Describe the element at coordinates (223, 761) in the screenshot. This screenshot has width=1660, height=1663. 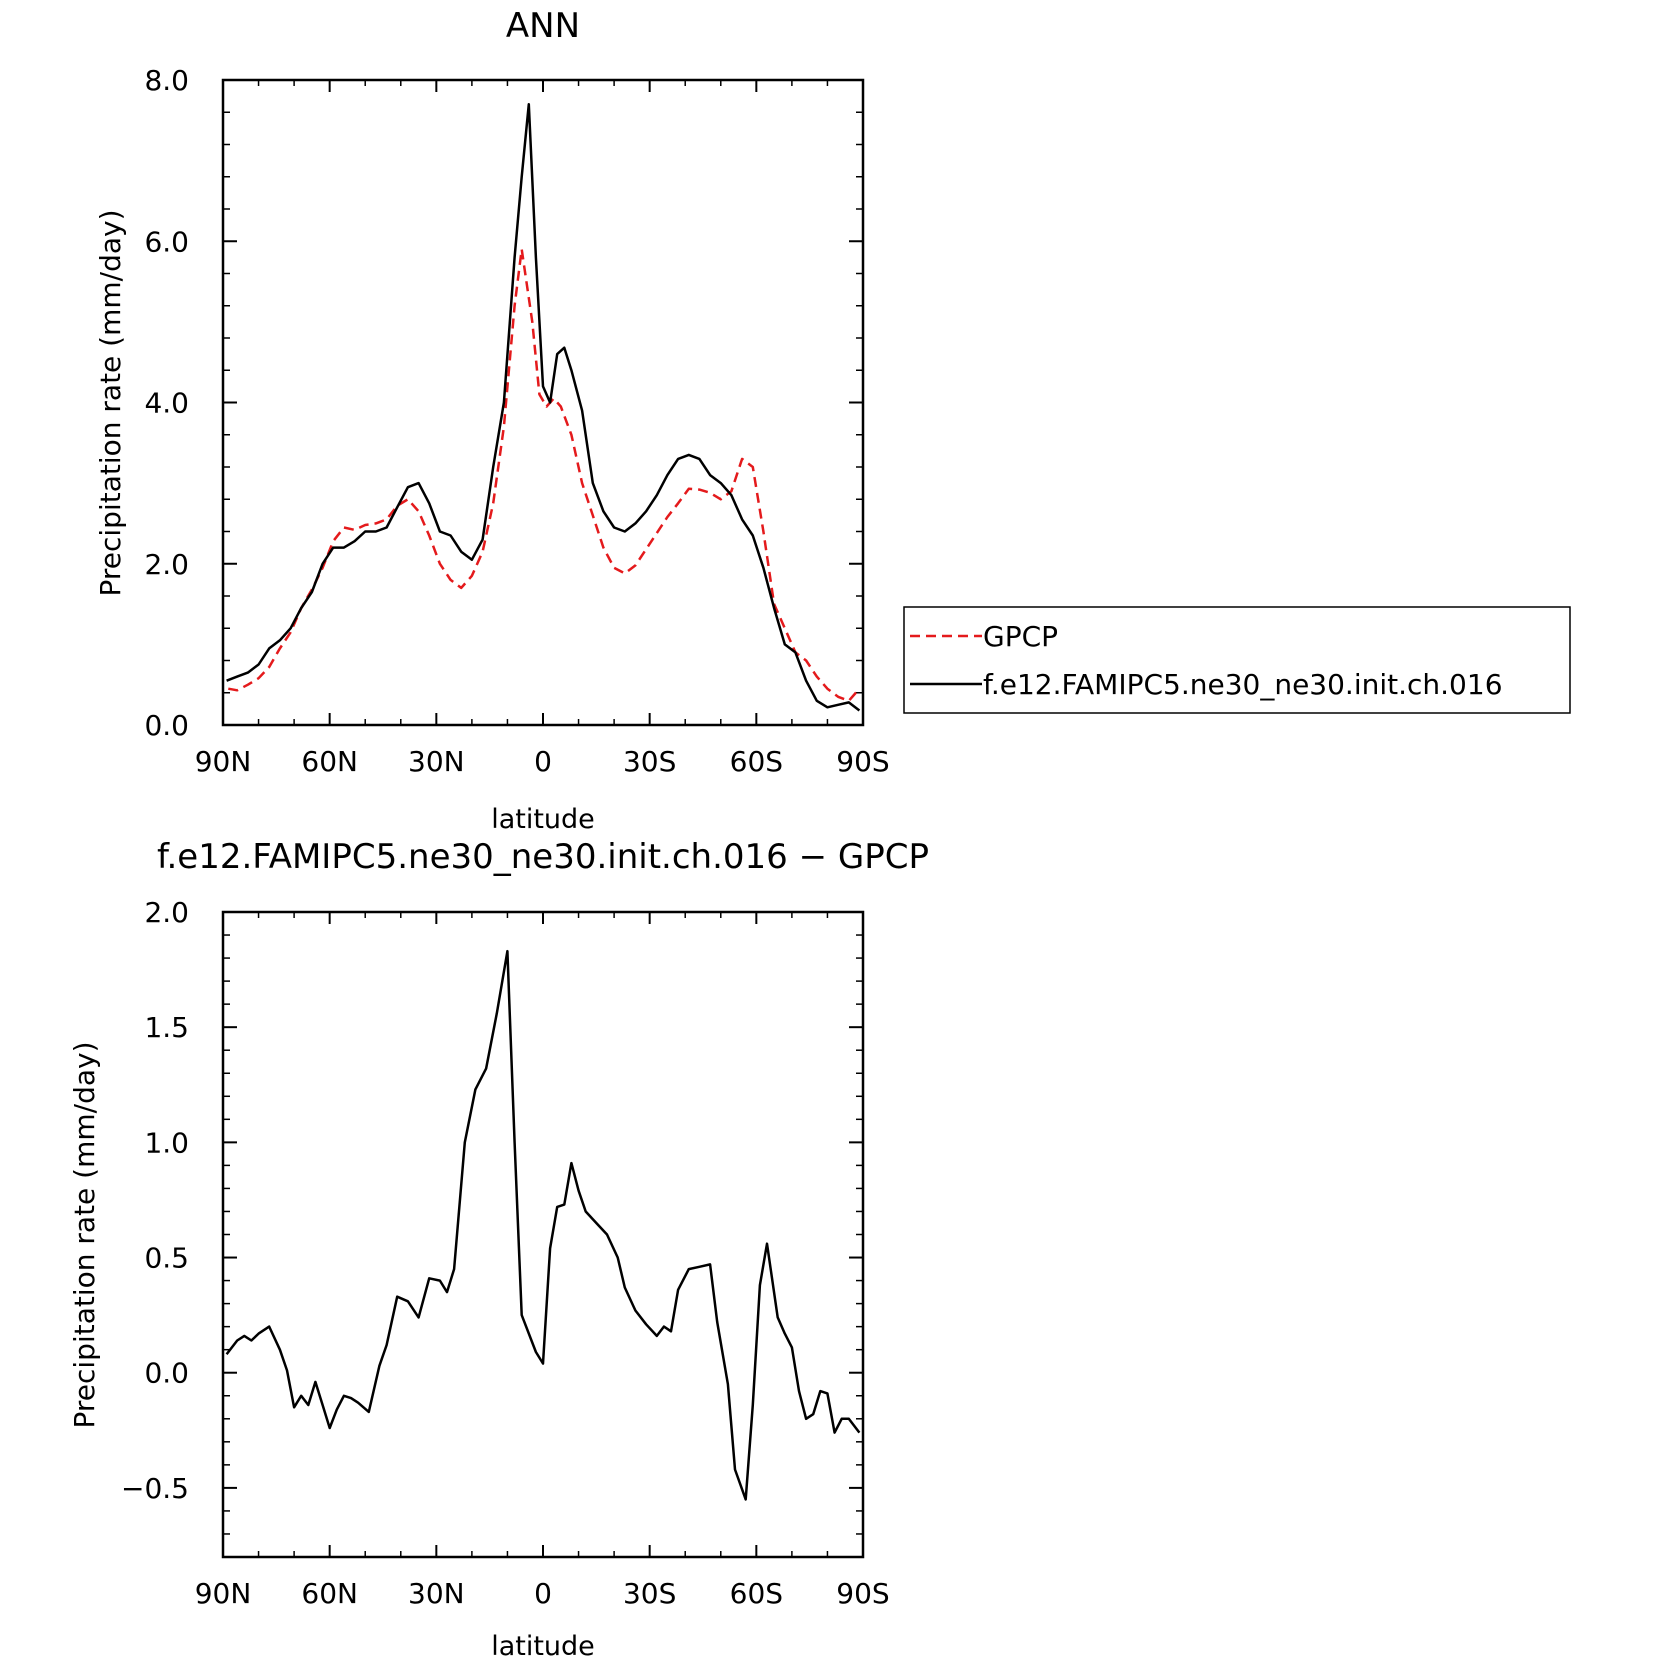
I see `top-x-tick-label: 90N` at that location.